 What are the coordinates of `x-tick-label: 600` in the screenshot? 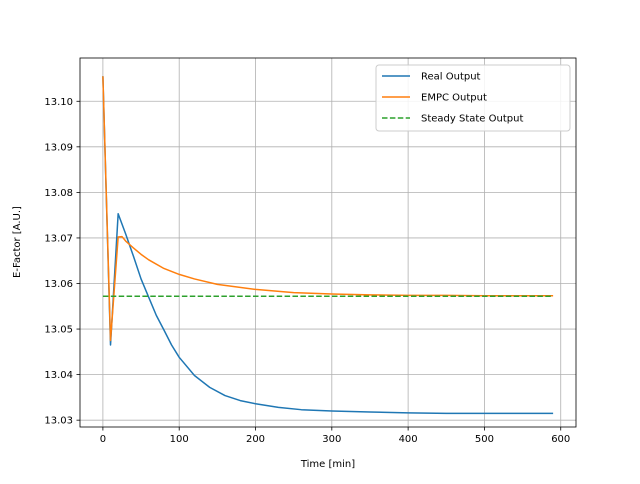 It's located at (560, 439).